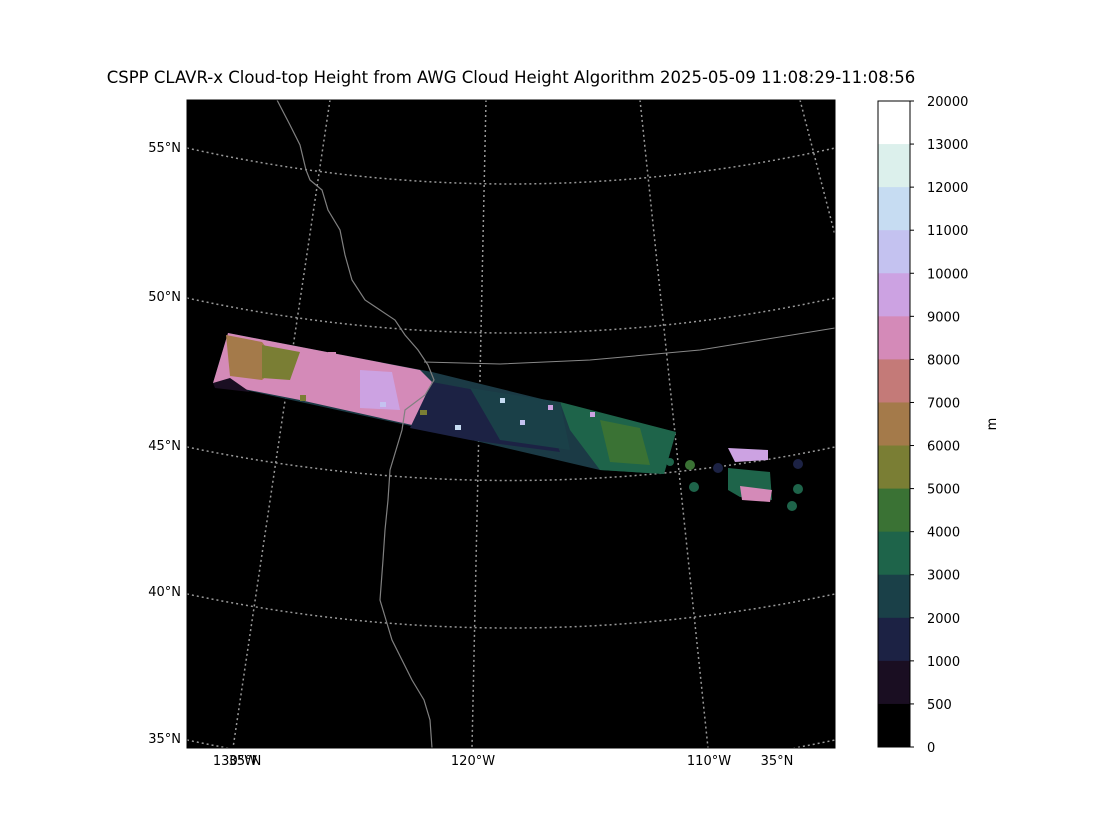 This screenshot has height=840, width=1120. What do you see at coordinates (931, 748) in the screenshot?
I see `colorbar-tick-label: 0` at bounding box center [931, 748].